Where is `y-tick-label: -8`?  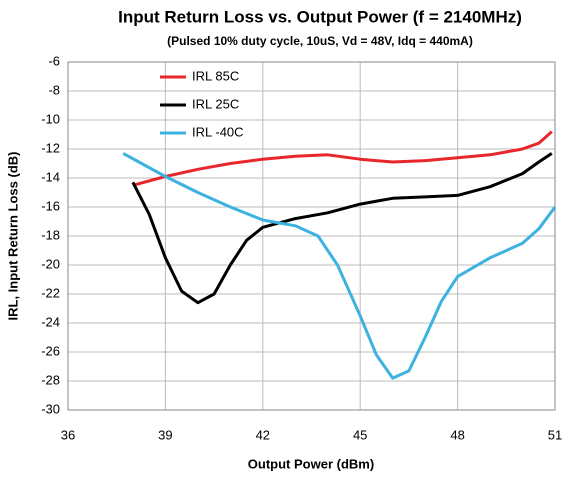 y-tick-label: -8 is located at coordinates (54, 89).